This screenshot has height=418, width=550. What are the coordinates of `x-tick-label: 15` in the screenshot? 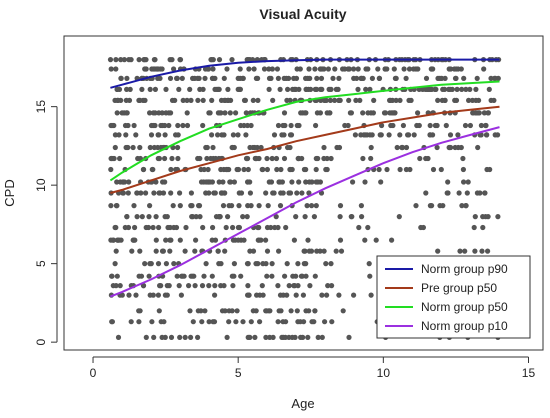 It's located at (529, 373).